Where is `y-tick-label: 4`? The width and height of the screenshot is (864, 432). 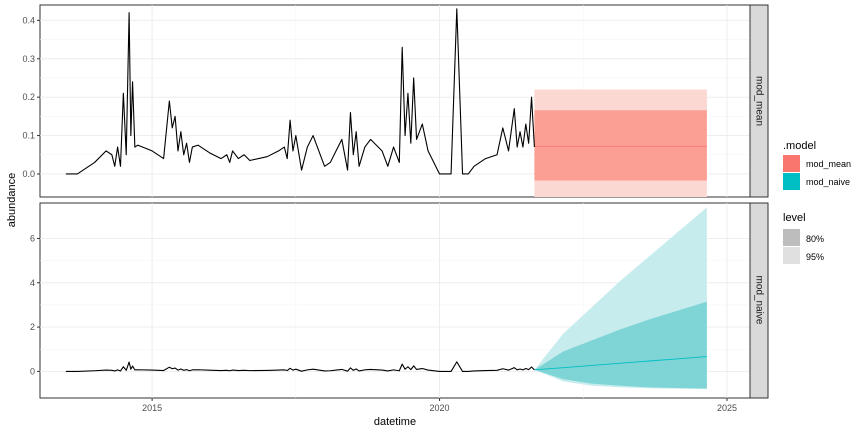
y-tick-label: 4 is located at coordinates (32, 283).